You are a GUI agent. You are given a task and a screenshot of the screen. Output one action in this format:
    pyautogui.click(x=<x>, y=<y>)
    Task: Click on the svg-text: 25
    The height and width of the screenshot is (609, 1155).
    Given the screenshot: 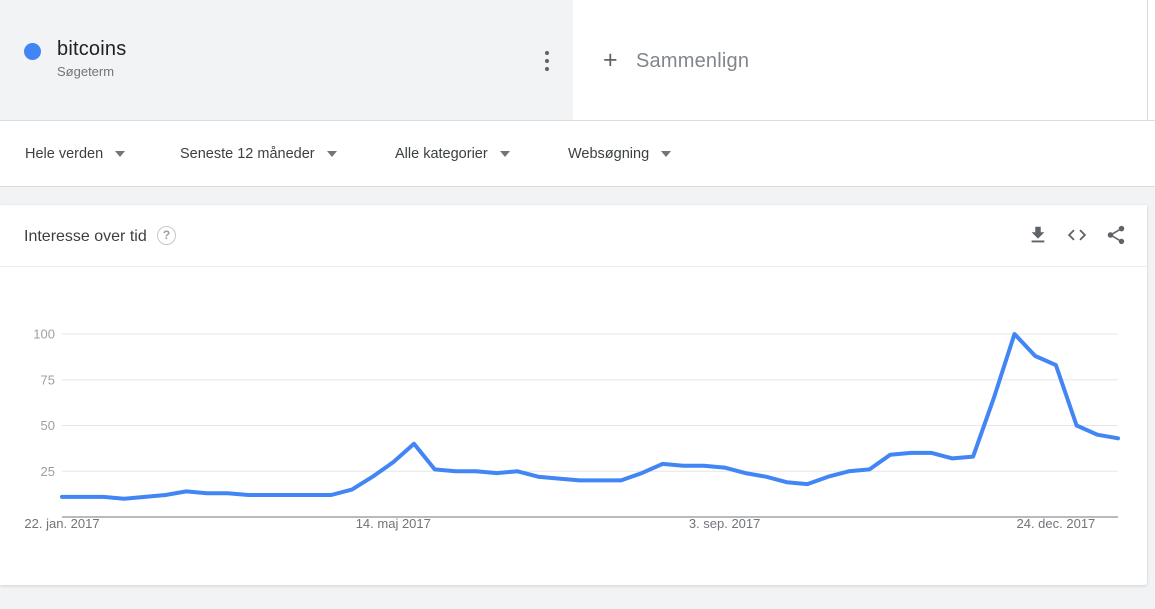 What is the action you would take?
    pyautogui.click(x=48, y=471)
    